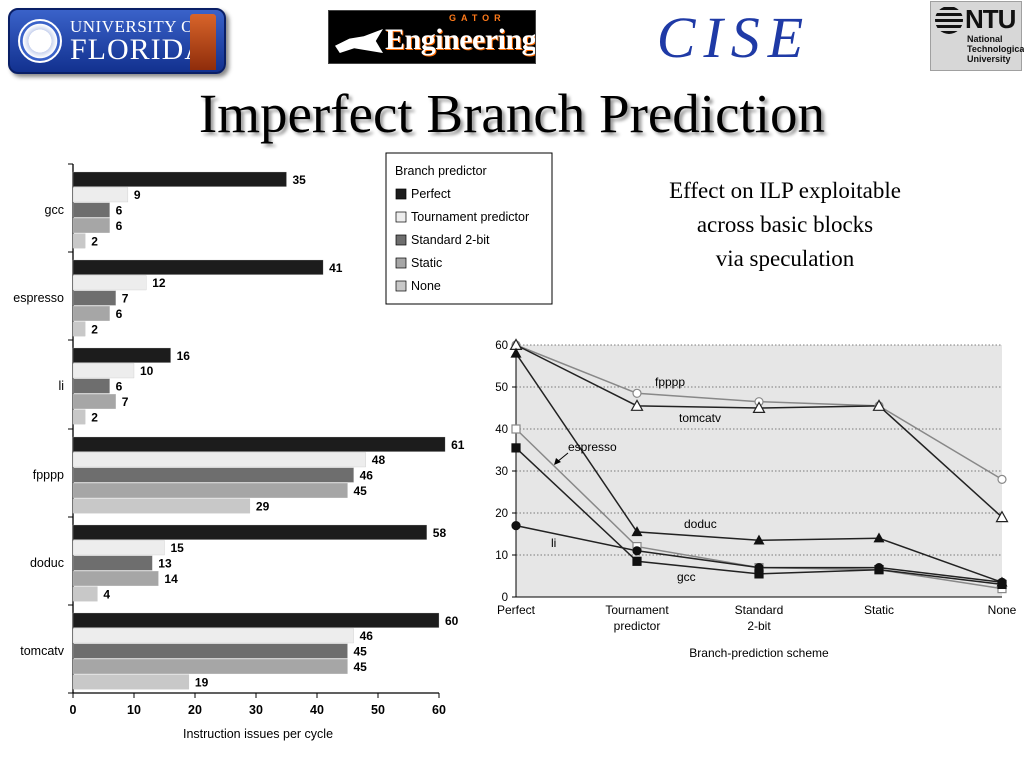  What do you see at coordinates (440, 533) in the screenshot?
I see `bar-value-label: 58` at bounding box center [440, 533].